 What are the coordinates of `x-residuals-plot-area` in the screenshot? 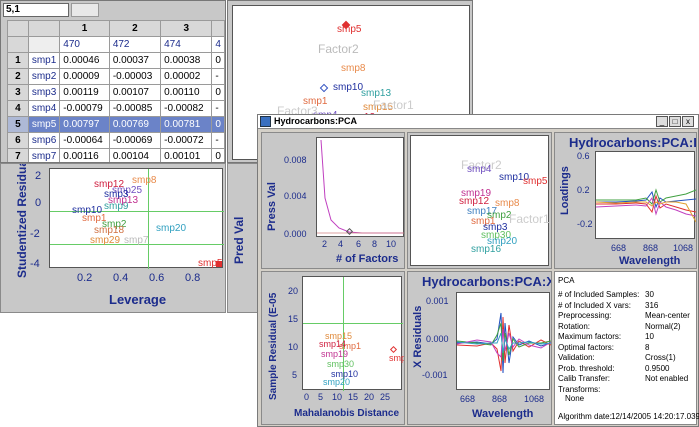 It's located at (503, 341).